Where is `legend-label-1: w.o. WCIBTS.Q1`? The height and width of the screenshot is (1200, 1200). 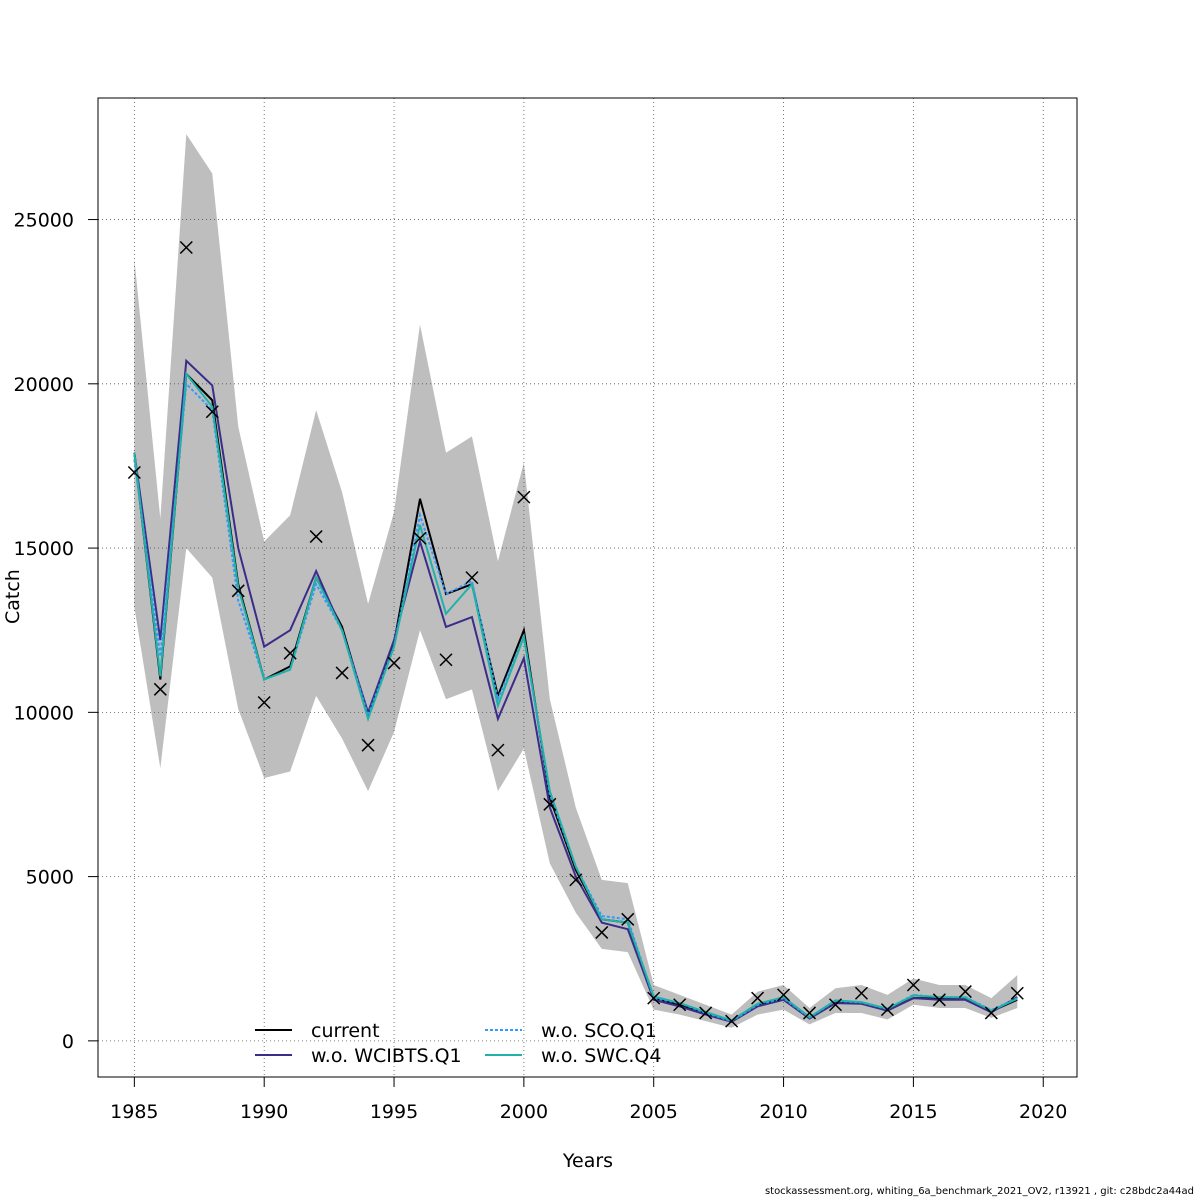
legend-label-1: w.o. WCIBTS.Q1 is located at coordinates (386, 1056).